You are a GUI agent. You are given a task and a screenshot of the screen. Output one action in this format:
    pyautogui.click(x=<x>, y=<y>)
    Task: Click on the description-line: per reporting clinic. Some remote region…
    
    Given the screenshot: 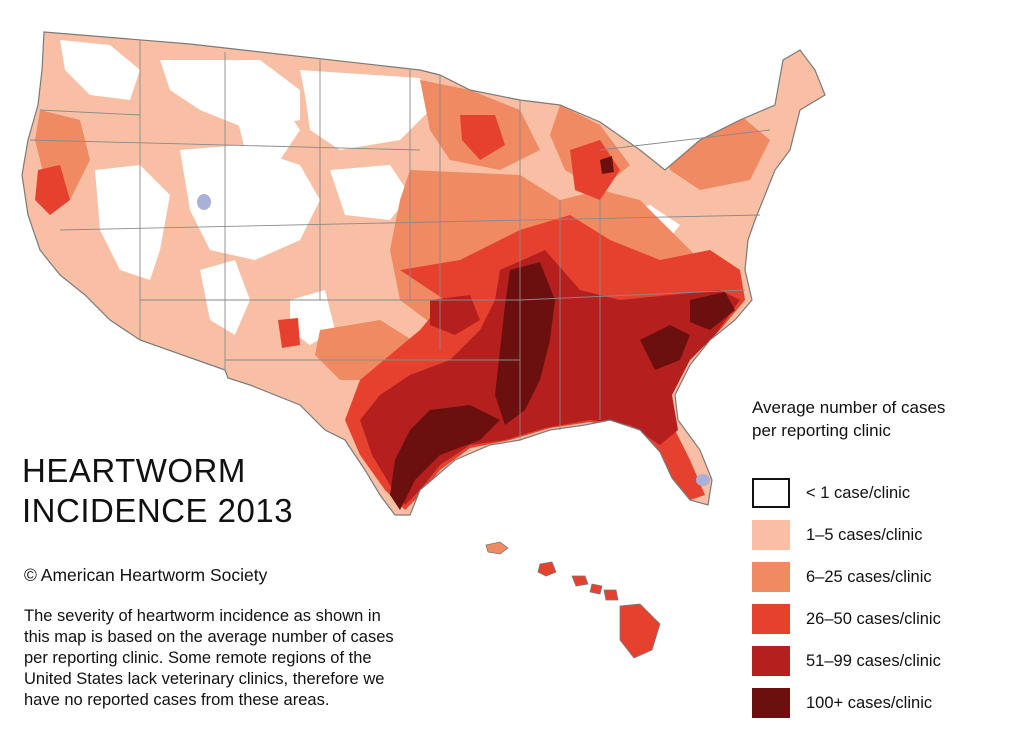 What is the action you would take?
    pyautogui.click(x=198, y=658)
    